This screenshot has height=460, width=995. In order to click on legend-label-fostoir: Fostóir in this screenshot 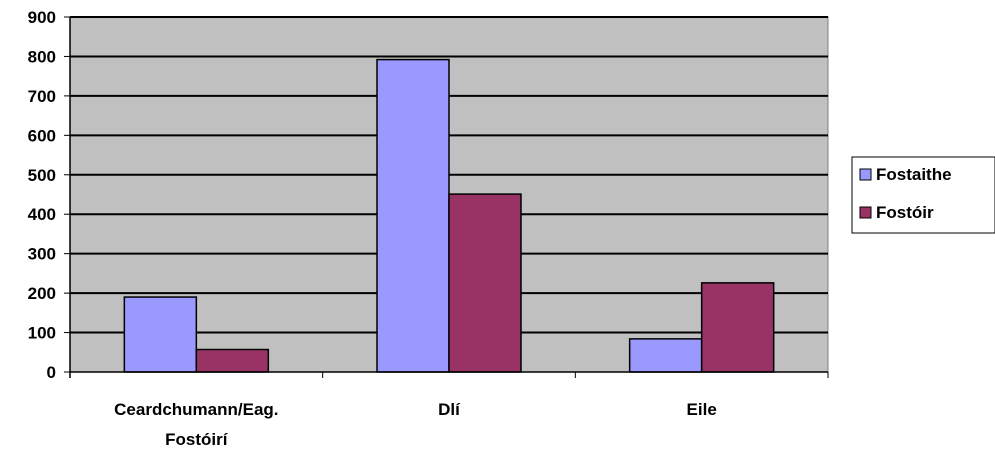, I will do `click(905, 212)`.